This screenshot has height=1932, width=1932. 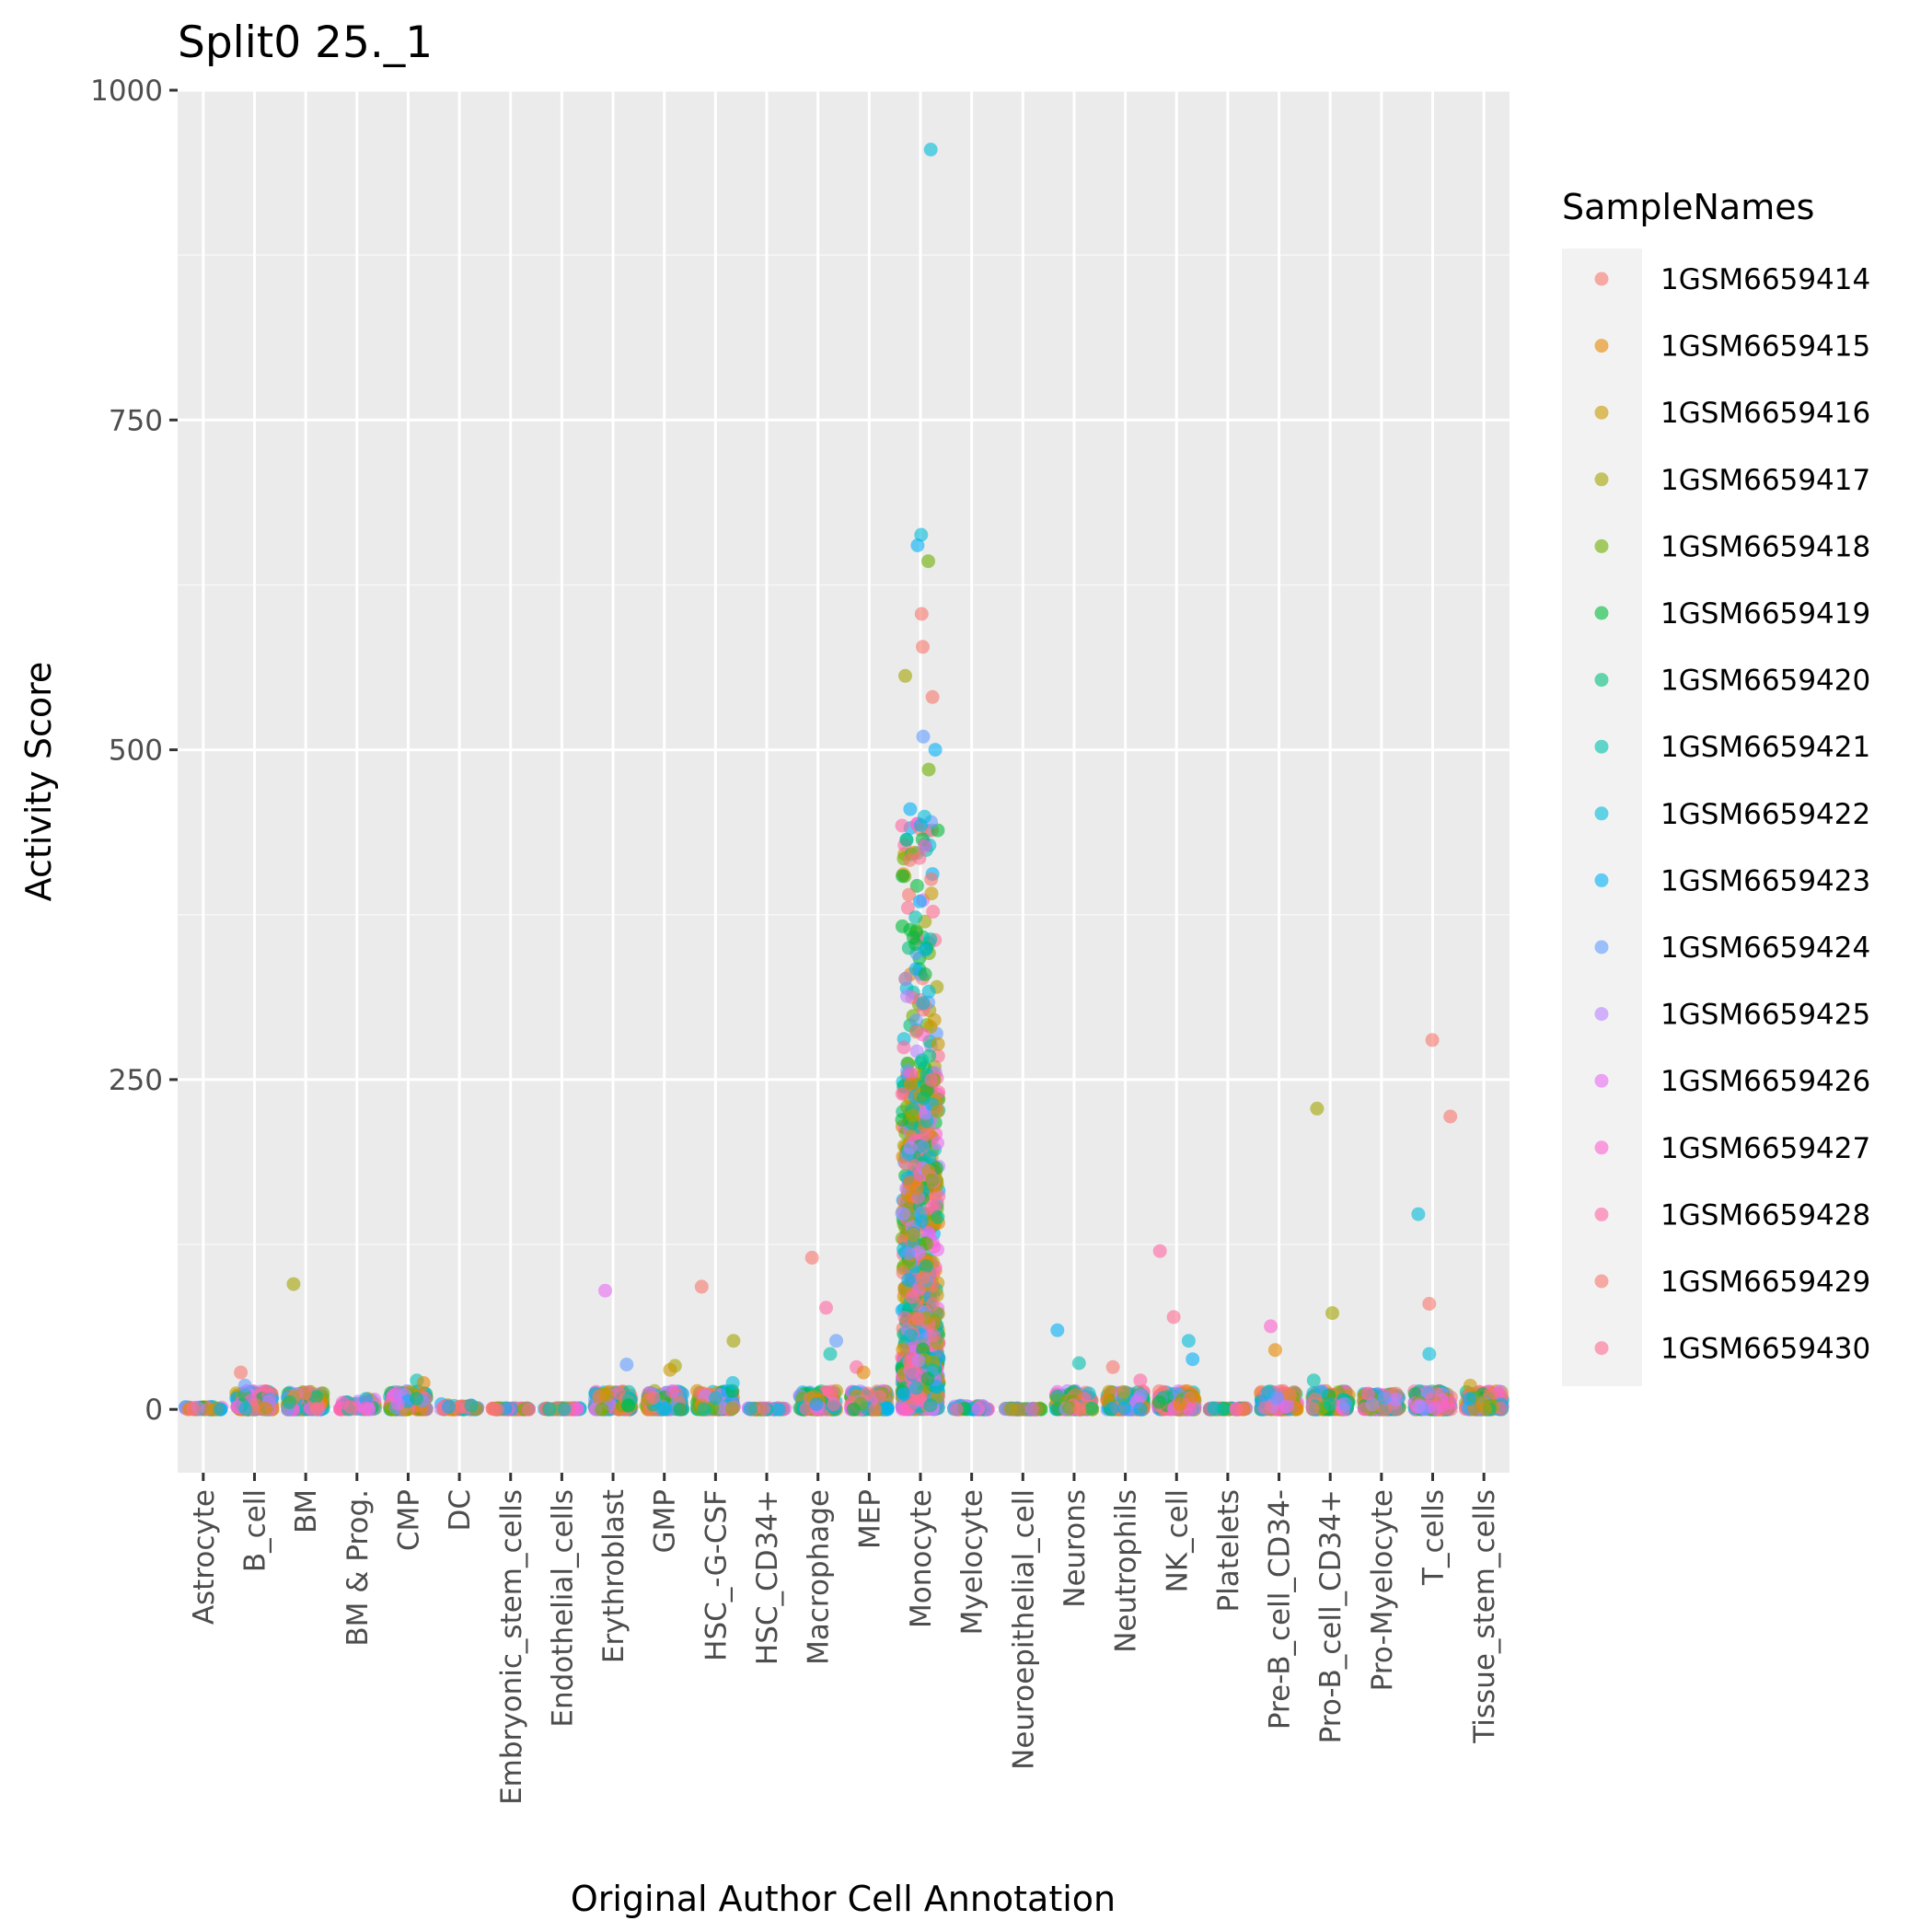 What do you see at coordinates (1024, 1629) in the screenshot?
I see `x-tick-label: Neuroepithelial_cell` at bounding box center [1024, 1629].